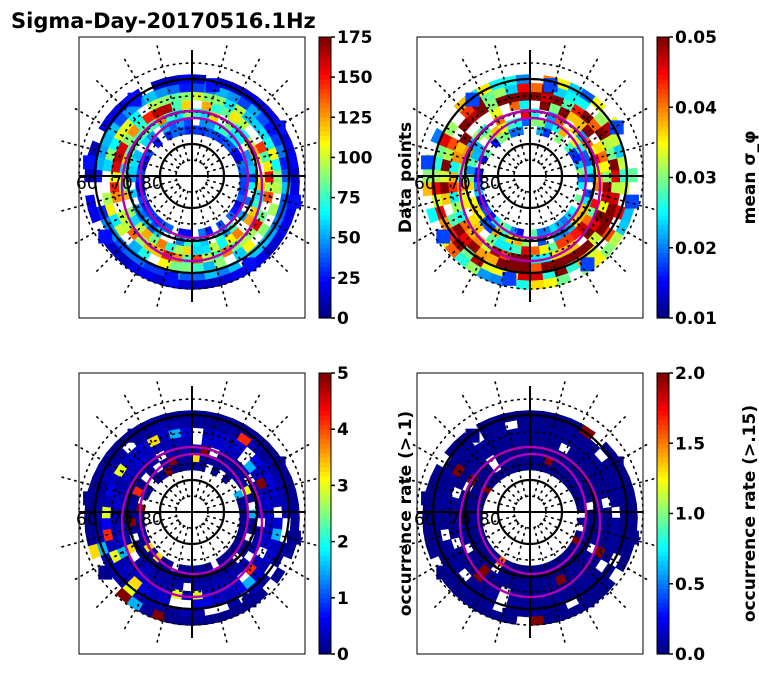 The width and height of the screenshot is (759, 674). What do you see at coordinates (355, 78) in the screenshot?
I see `colorbar-tick-label: 150` at bounding box center [355, 78].